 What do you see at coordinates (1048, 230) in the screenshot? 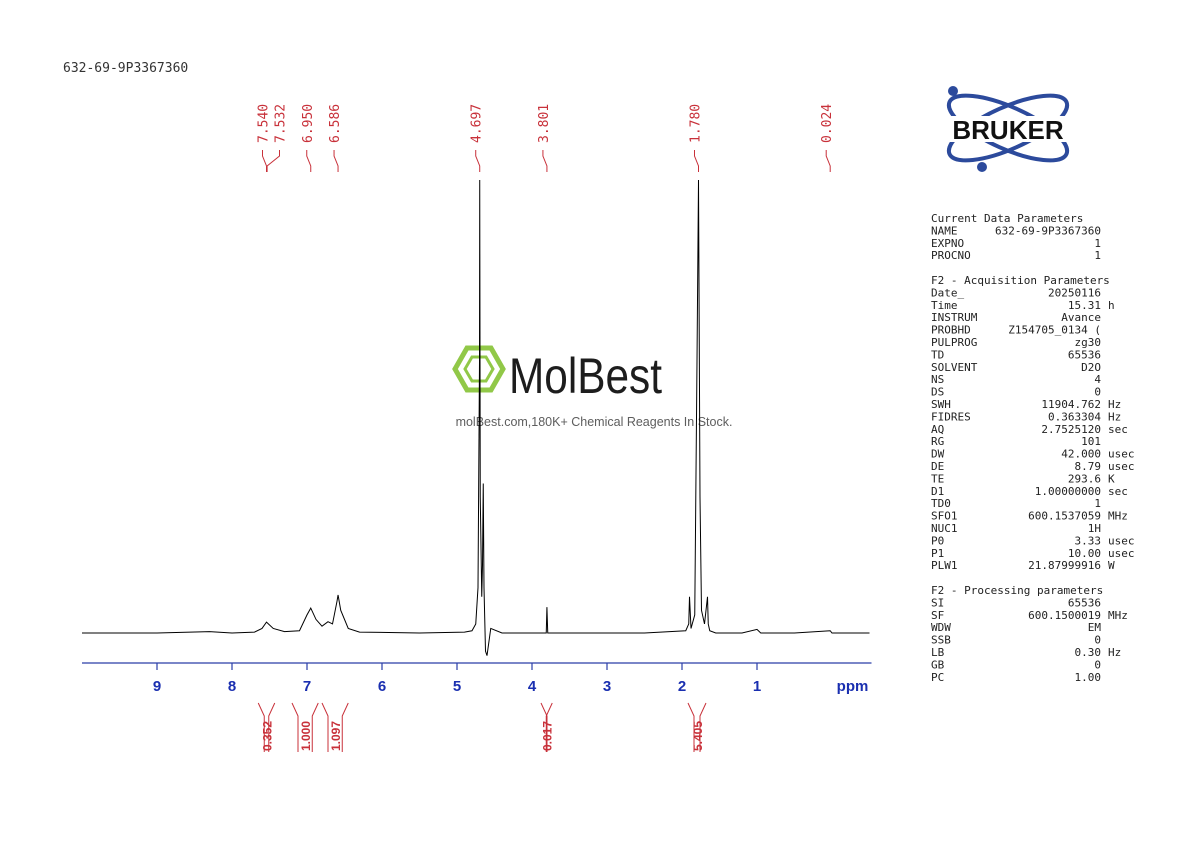
I see `param-value: 632-69-9P3367360` at bounding box center [1048, 230].